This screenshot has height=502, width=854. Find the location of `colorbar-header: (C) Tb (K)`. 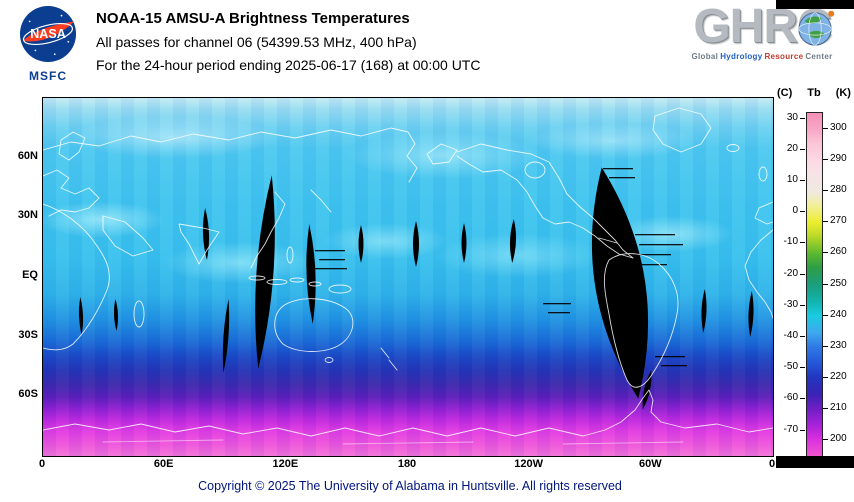

colorbar-header: (C) Tb (K) is located at coordinates (814, 93).